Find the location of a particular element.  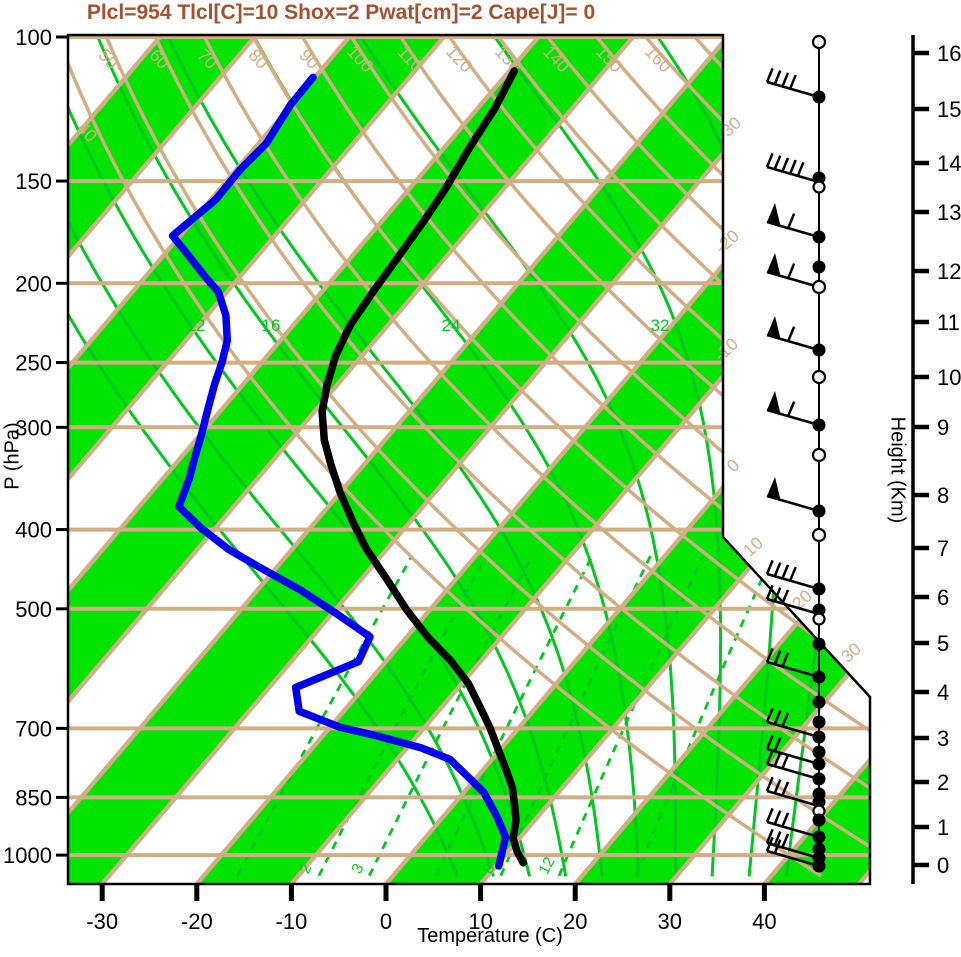

height-tick-label: 6 is located at coordinates (943, 597).